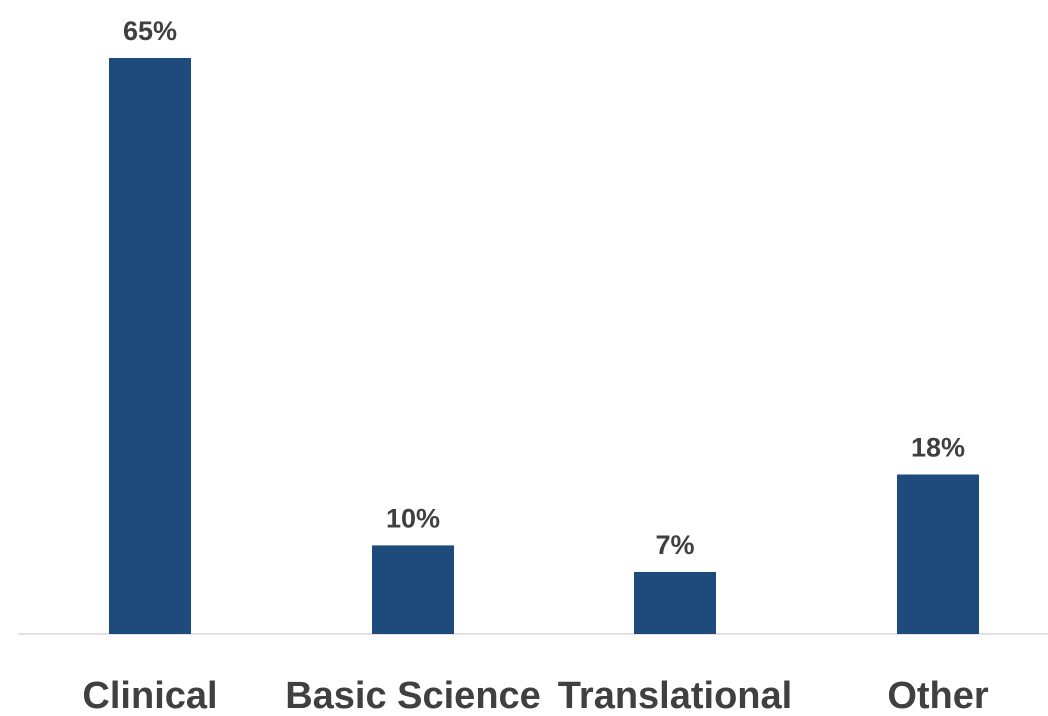  What do you see at coordinates (413, 695) in the screenshot?
I see `category-label-basic-science: Basic Science` at bounding box center [413, 695].